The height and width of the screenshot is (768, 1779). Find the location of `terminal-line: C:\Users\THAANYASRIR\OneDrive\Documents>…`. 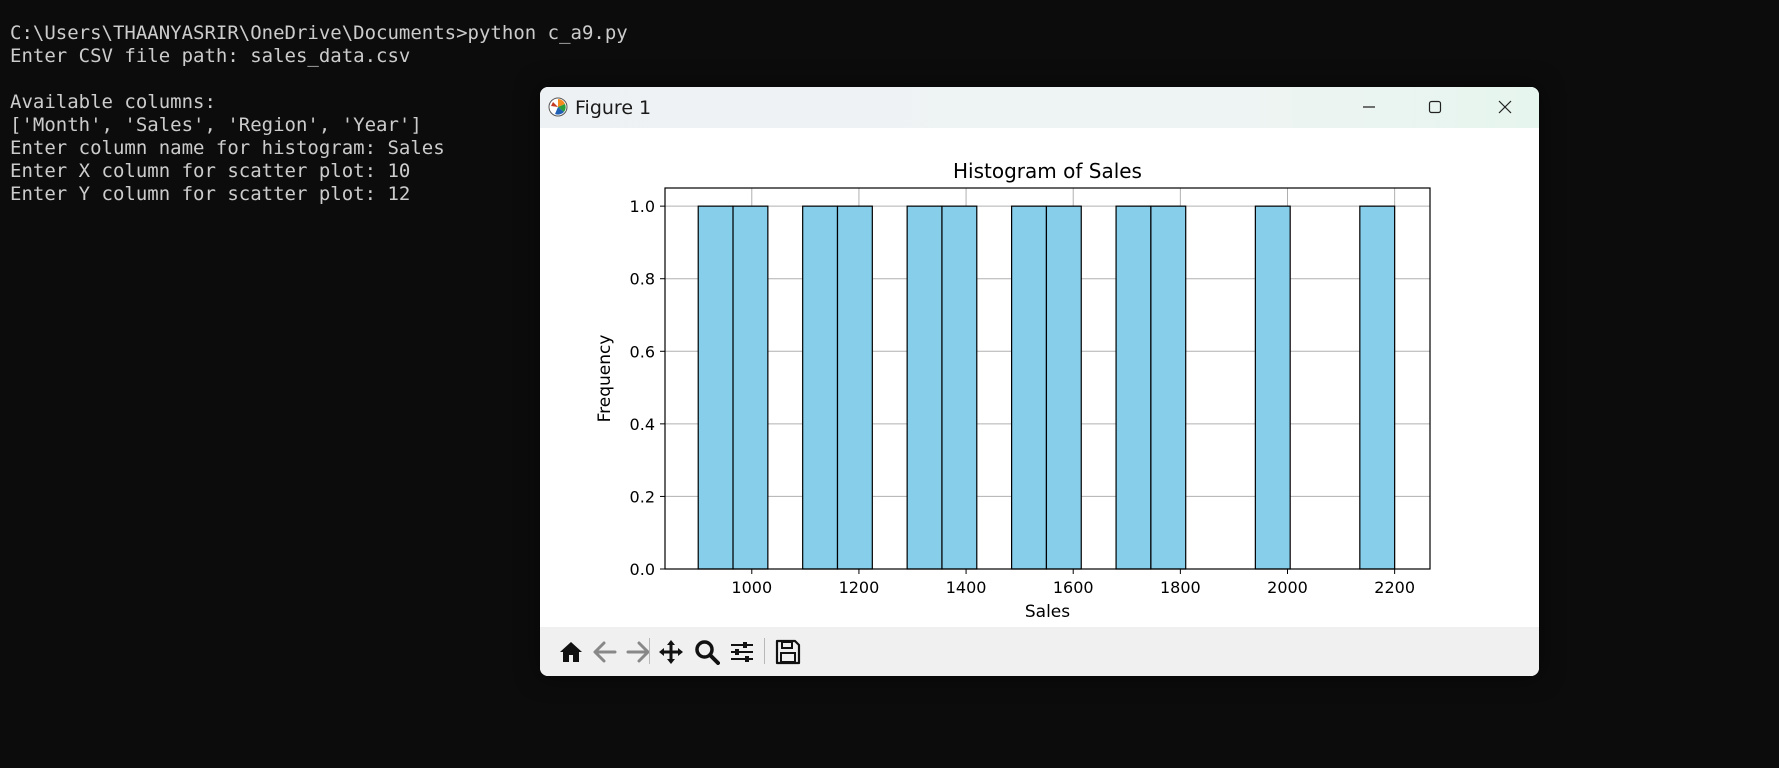

terminal-line: C:\Users\THAANYASRIR\OneDrive\Documents>… is located at coordinates (319, 33).